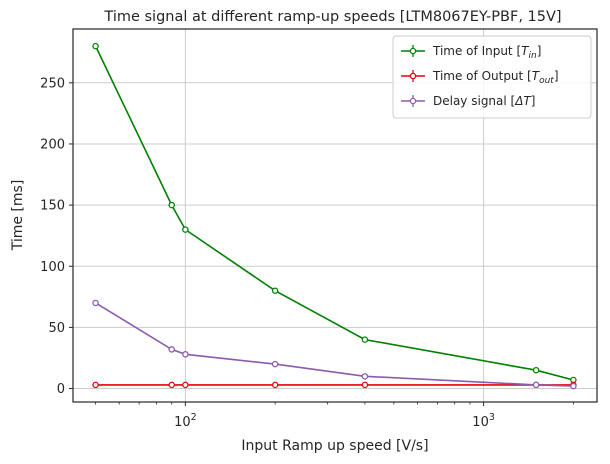 This screenshot has height=464, width=610. I want to click on y-tick-label: 150, so click(52, 206).